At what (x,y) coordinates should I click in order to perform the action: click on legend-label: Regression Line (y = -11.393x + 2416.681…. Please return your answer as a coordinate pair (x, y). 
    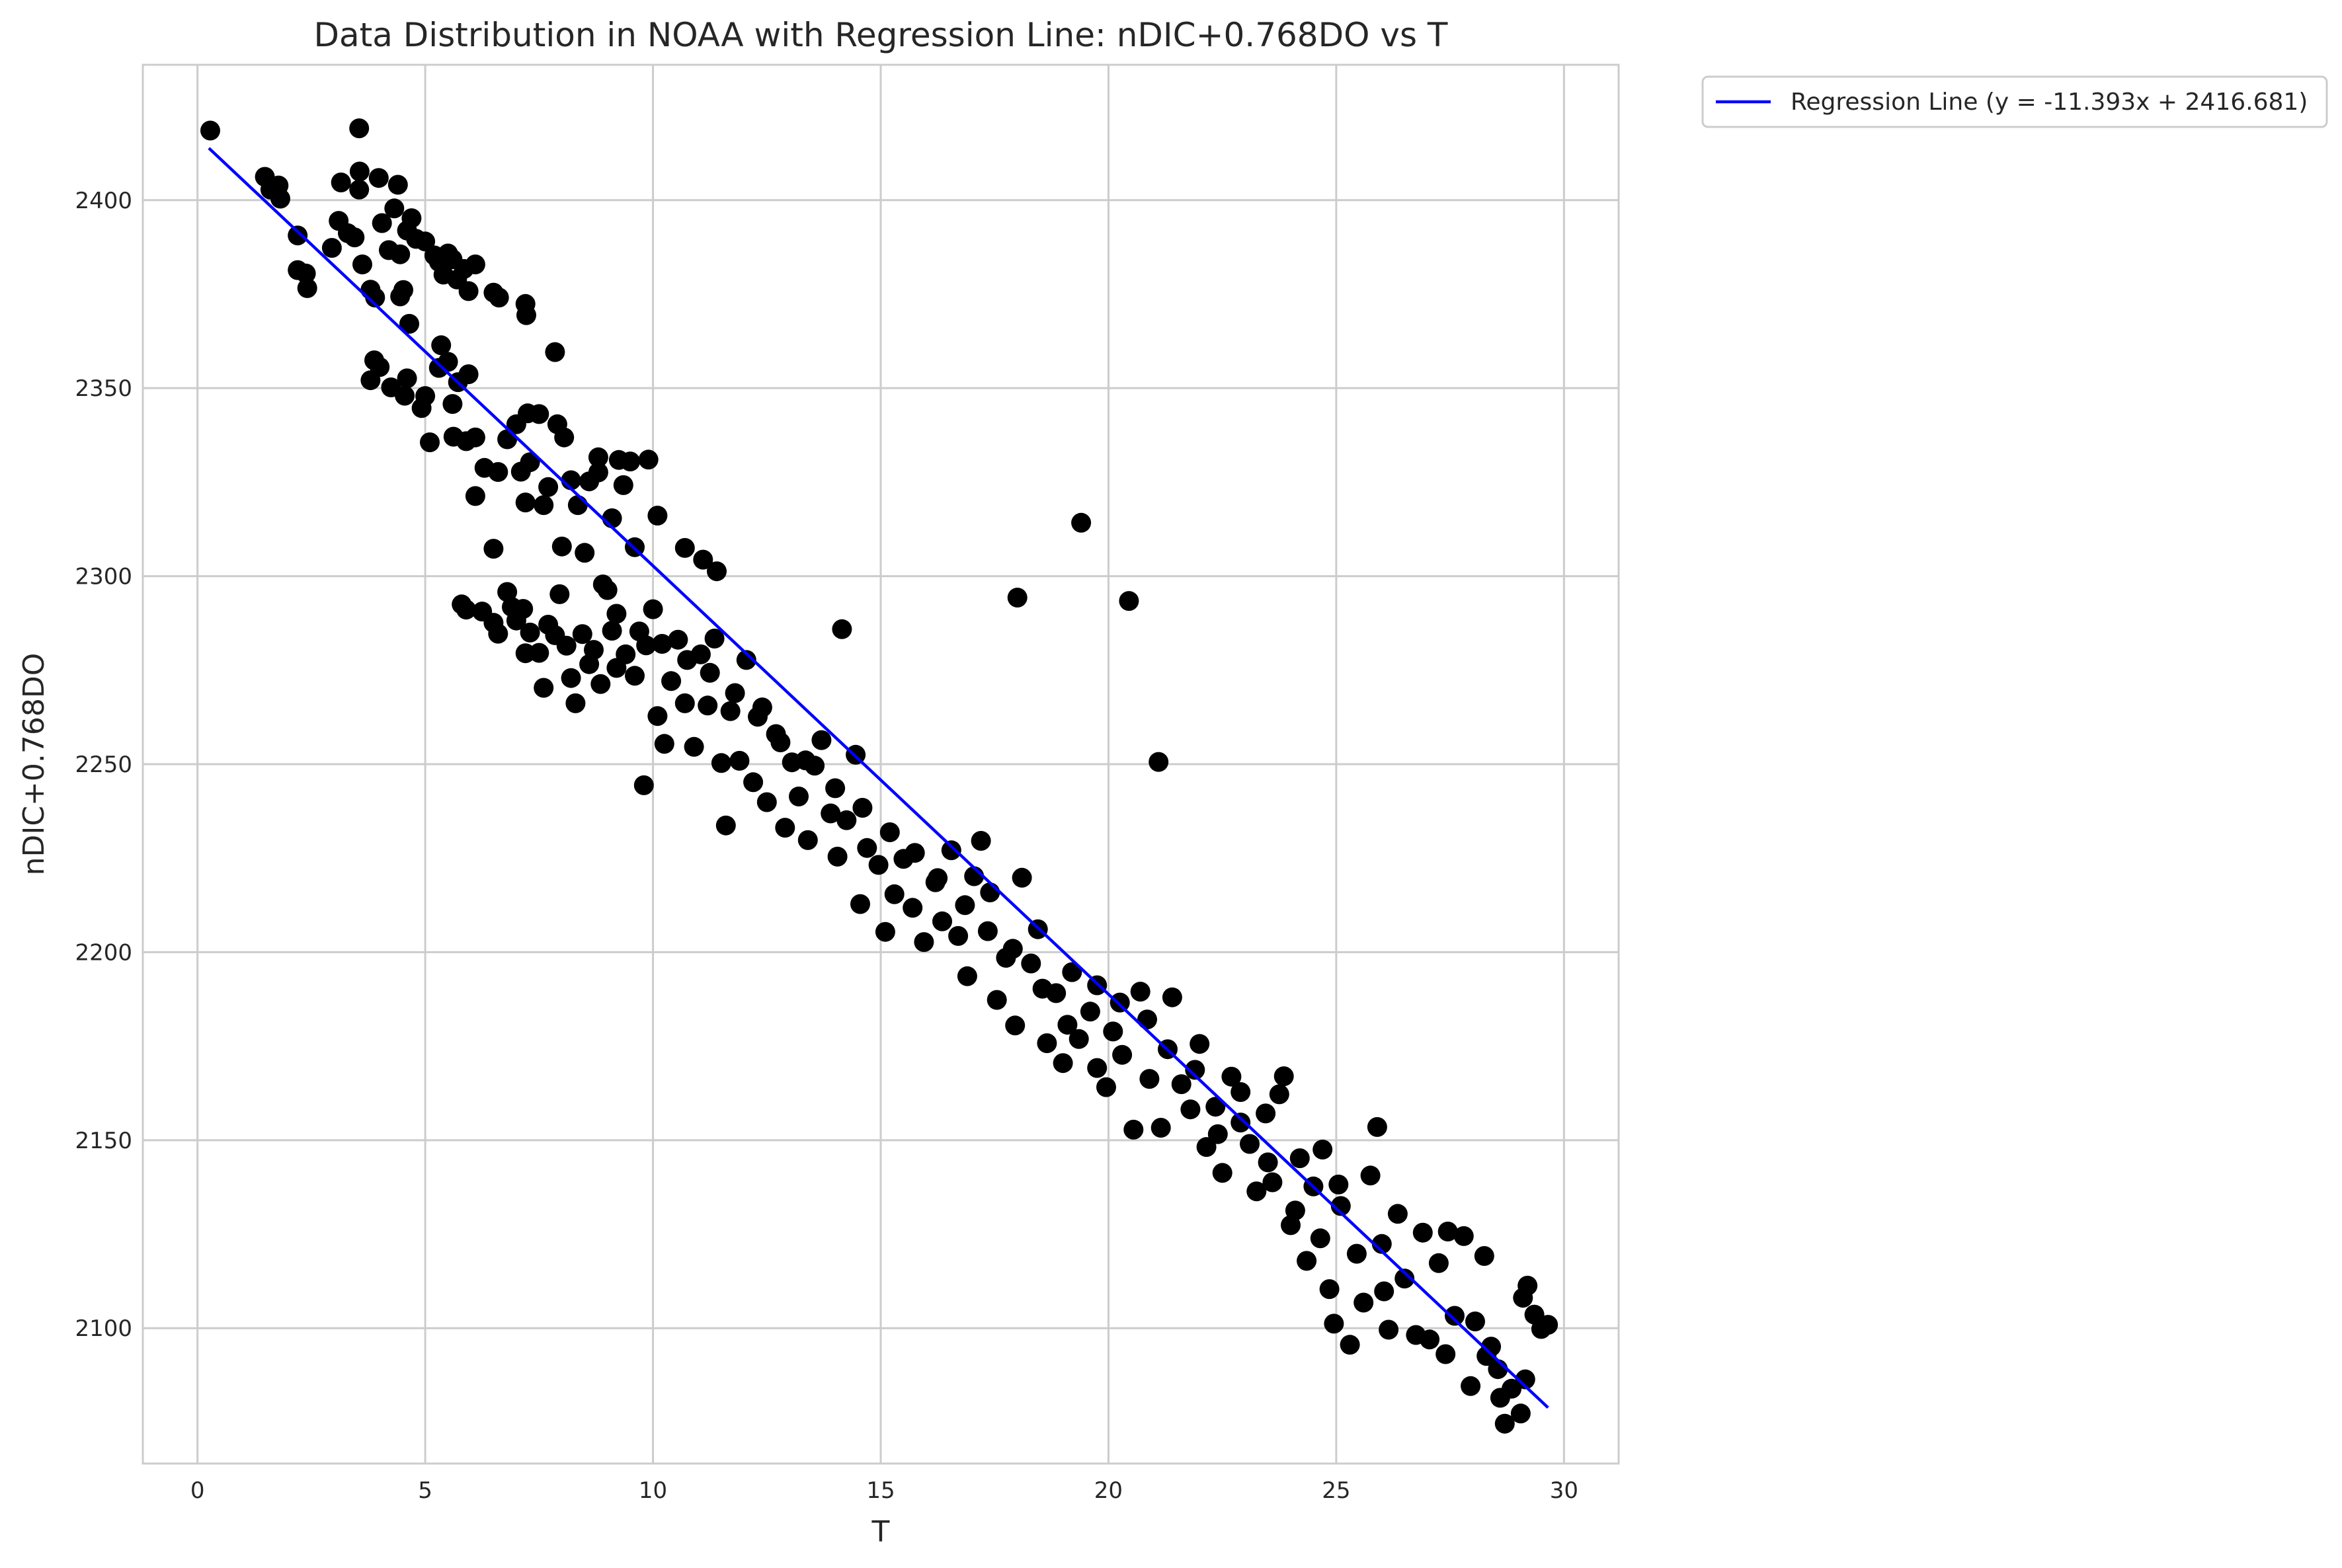
    Looking at the image, I should click on (2049, 102).